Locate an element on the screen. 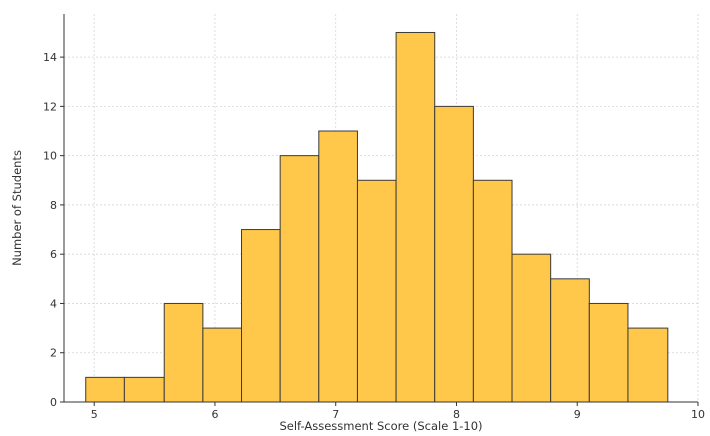 The image size is (710, 436). x-tick-label: 10 is located at coordinates (698, 414).